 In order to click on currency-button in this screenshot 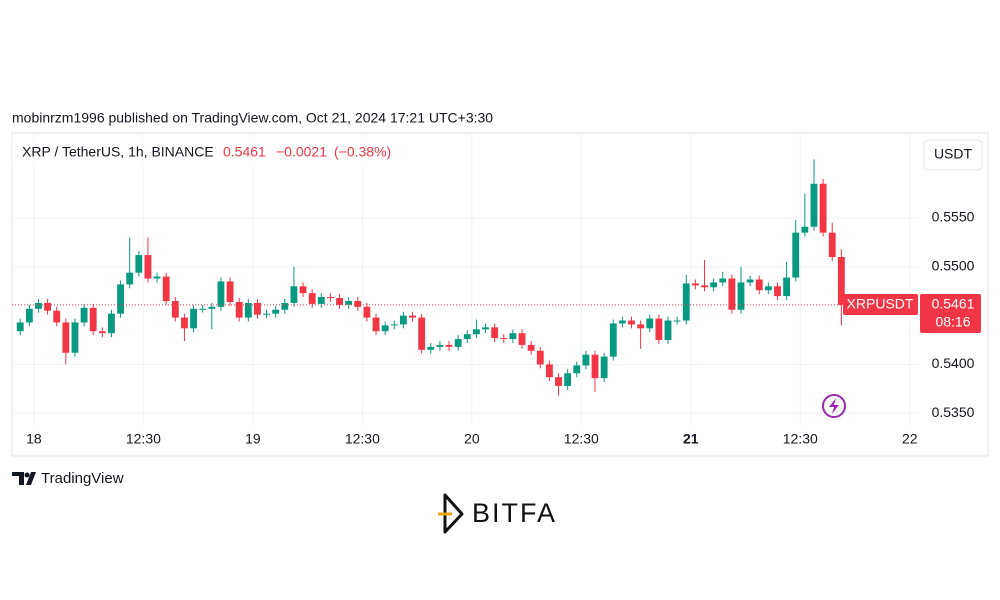, I will do `click(953, 155)`.